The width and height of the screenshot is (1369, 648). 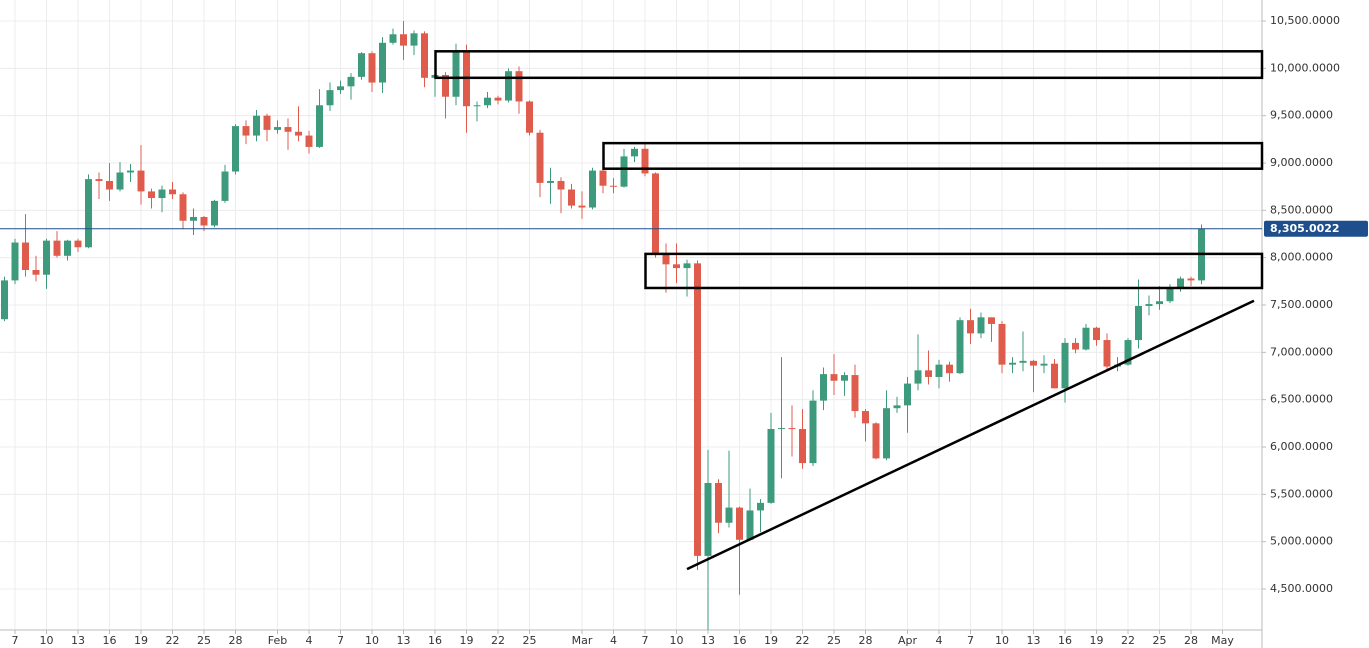 I want to click on y-tick-label: 7,500.0000, so click(x=1301, y=304).